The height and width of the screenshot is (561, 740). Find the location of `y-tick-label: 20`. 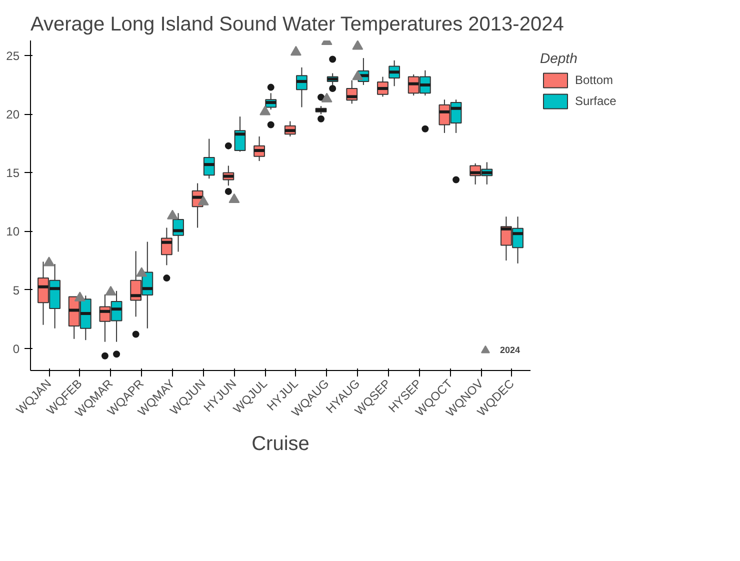

y-tick-label: 20 is located at coordinates (13, 115).